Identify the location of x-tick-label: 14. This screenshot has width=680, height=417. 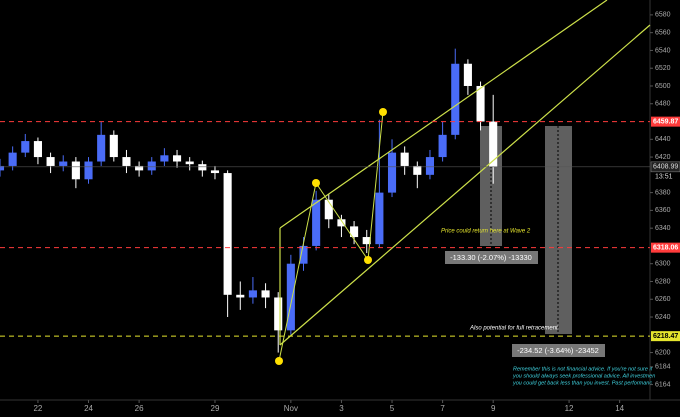
(619, 408).